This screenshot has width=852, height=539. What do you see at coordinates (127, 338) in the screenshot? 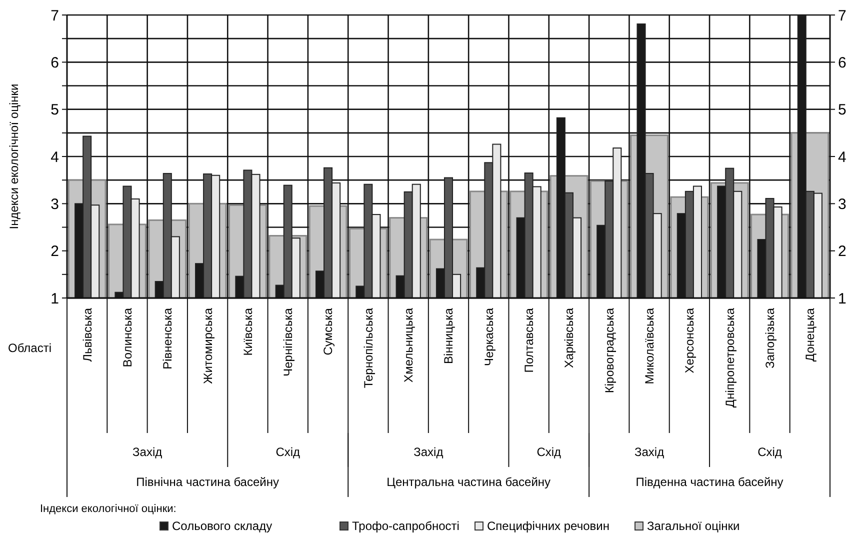
I see `x-tick-label: Волинська` at bounding box center [127, 338].